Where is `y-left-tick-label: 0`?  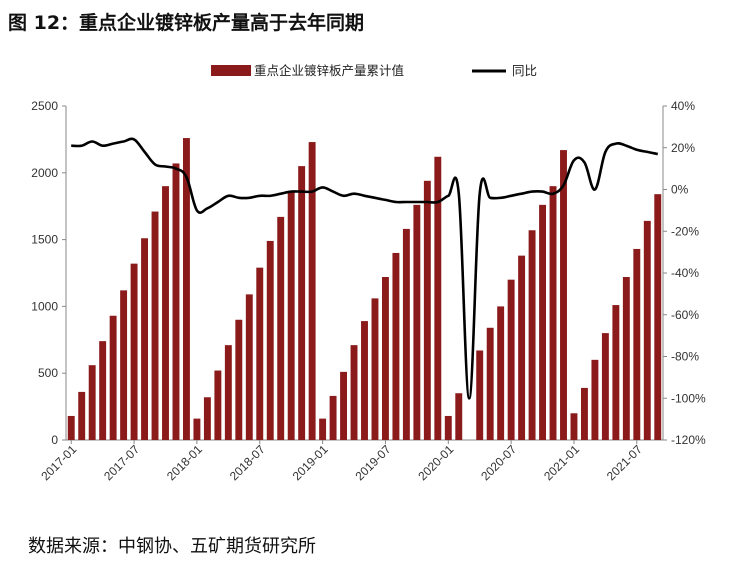
y-left-tick-label: 0 is located at coordinates (54, 440).